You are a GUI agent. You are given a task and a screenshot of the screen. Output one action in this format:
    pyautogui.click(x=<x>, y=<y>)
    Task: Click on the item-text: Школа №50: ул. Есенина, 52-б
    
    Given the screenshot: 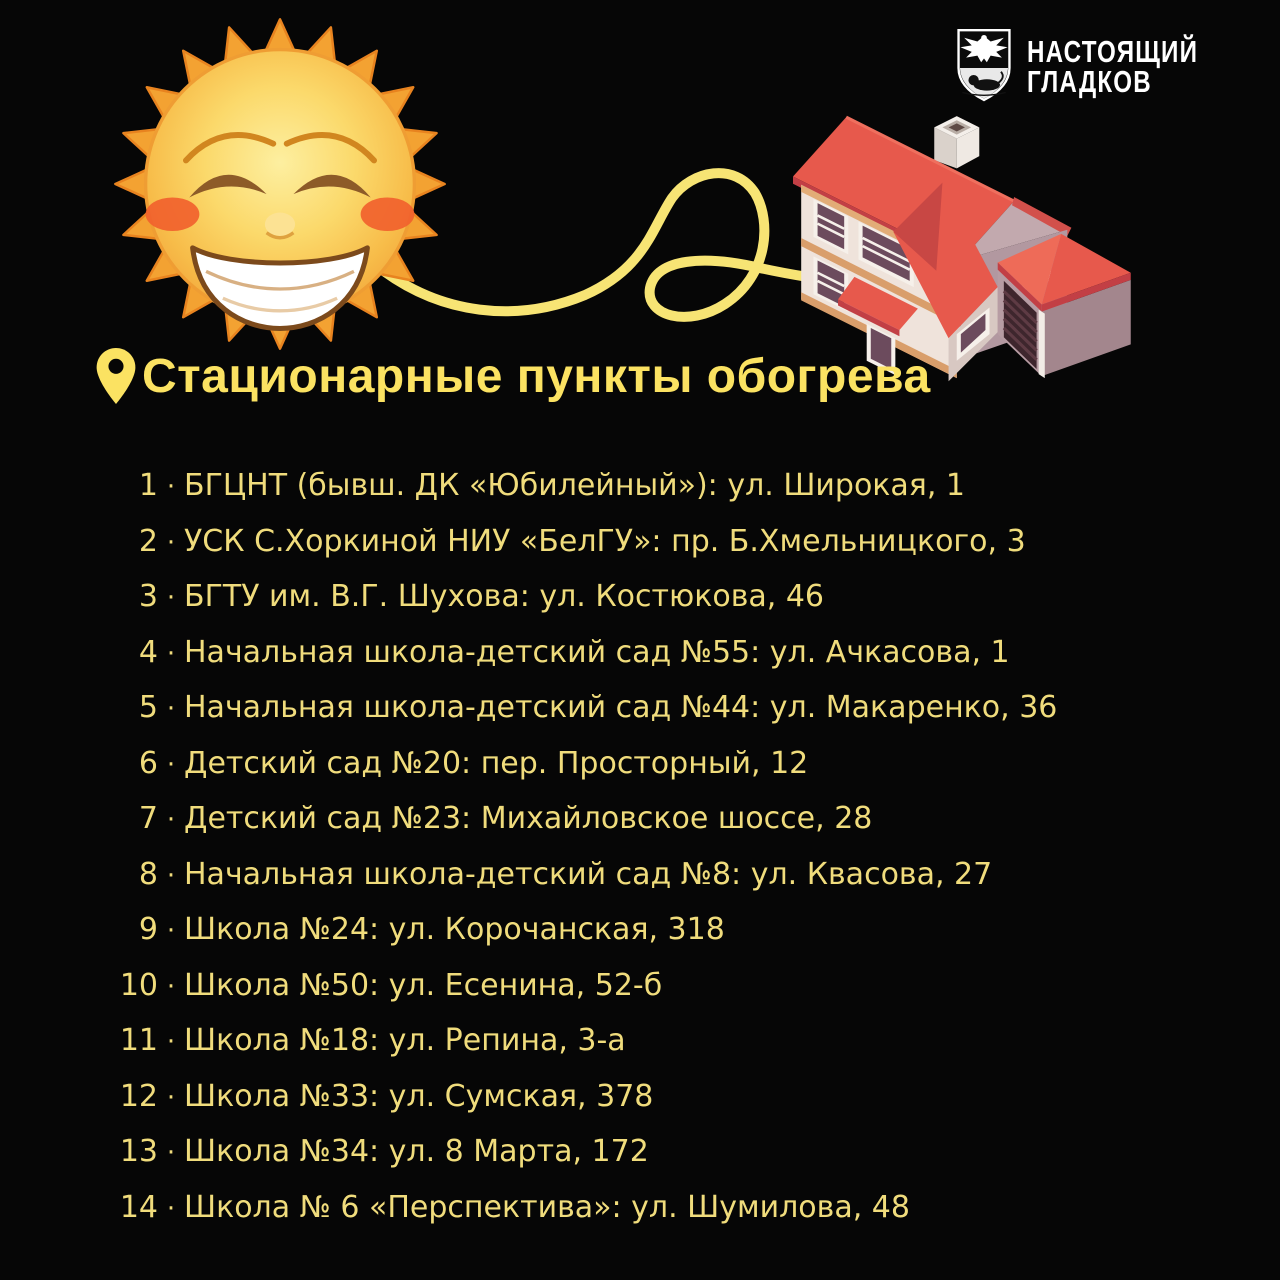 What is the action you would take?
    pyautogui.click(x=423, y=985)
    